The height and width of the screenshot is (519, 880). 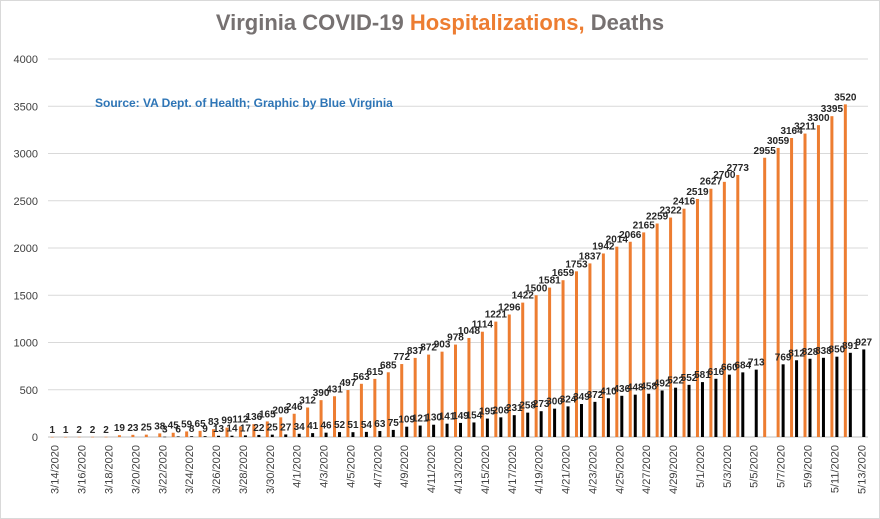 What do you see at coordinates (205, 429) in the screenshot?
I see `deaths-data-label: 9` at bounding box center [205, 429].